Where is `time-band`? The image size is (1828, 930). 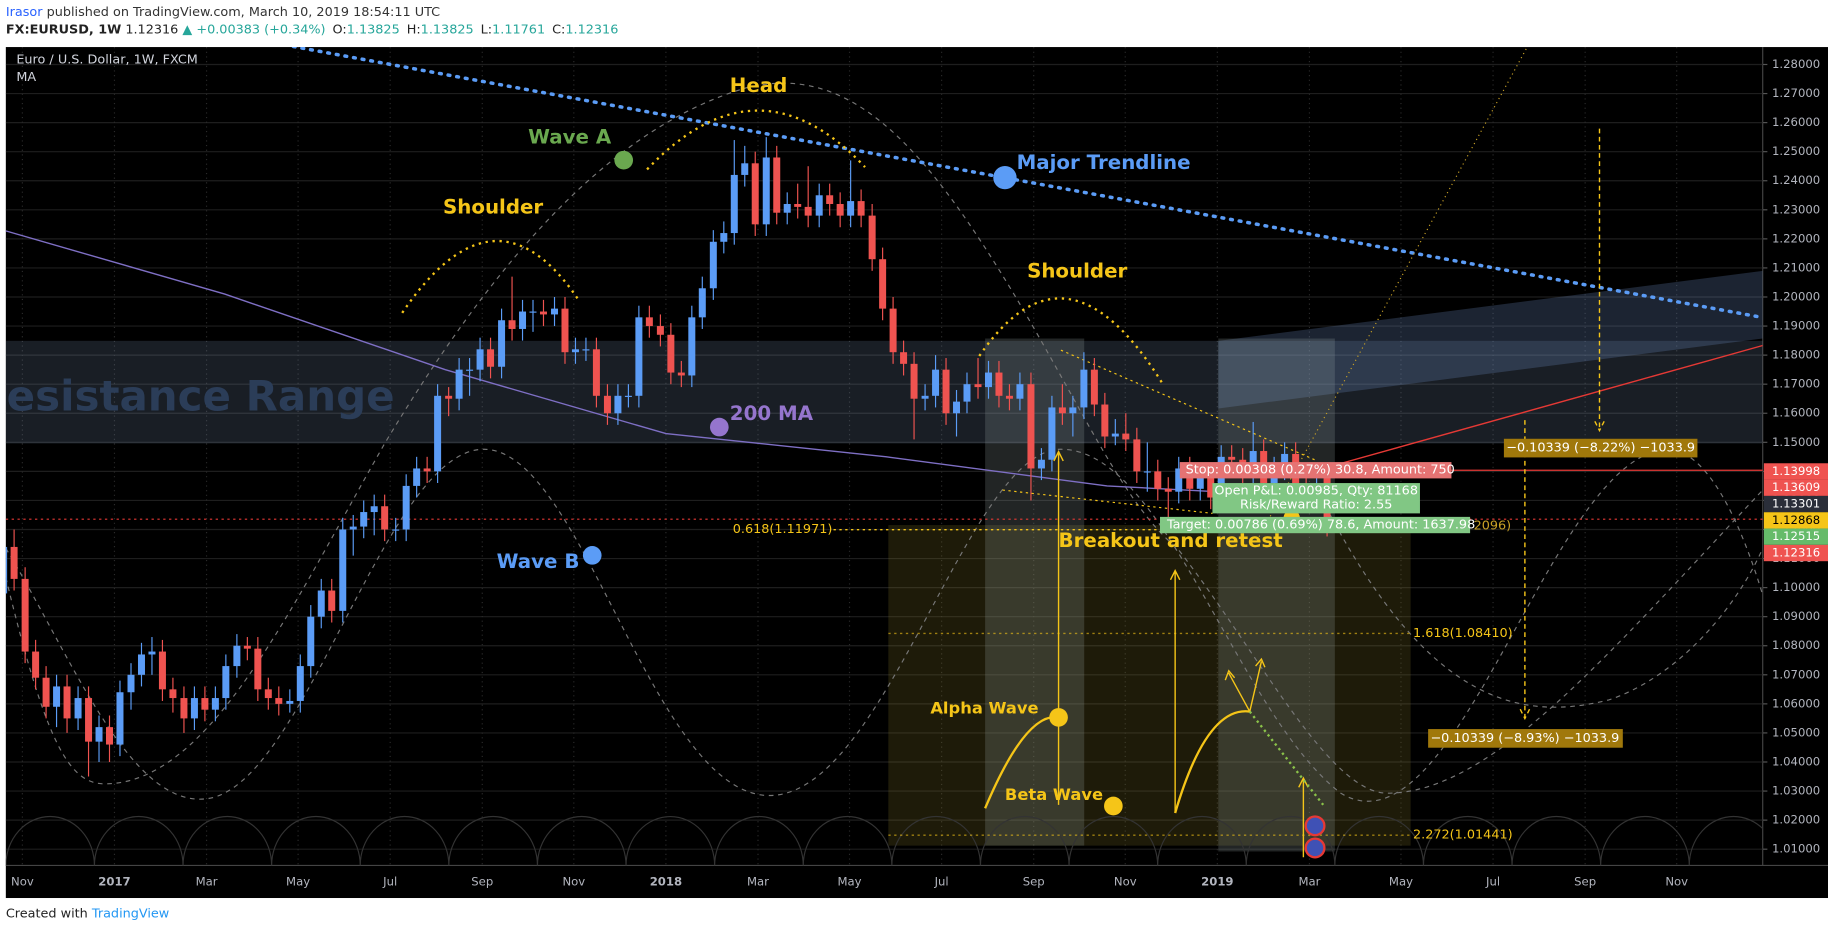
time-band is located at coordinates (1035, 592).